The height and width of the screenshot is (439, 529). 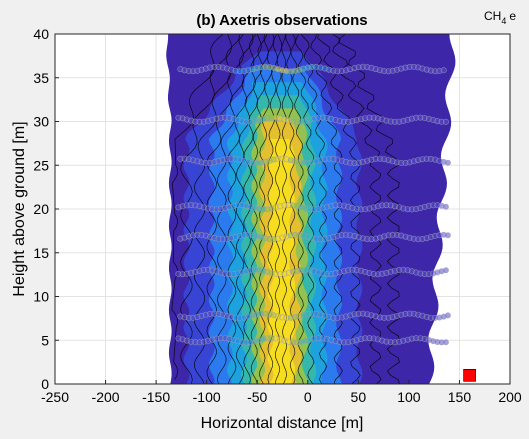 I want to click on y-tick-label: 40, so click(x=41, y=34).